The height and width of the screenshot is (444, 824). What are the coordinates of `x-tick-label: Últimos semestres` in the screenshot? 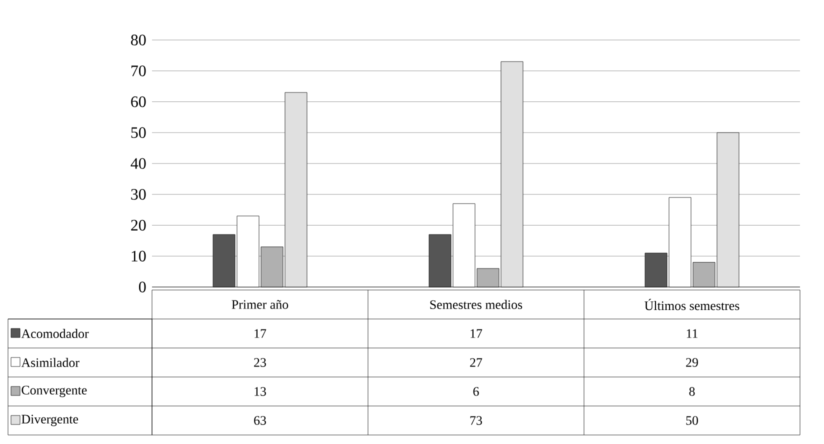 It's located at (692, 304).